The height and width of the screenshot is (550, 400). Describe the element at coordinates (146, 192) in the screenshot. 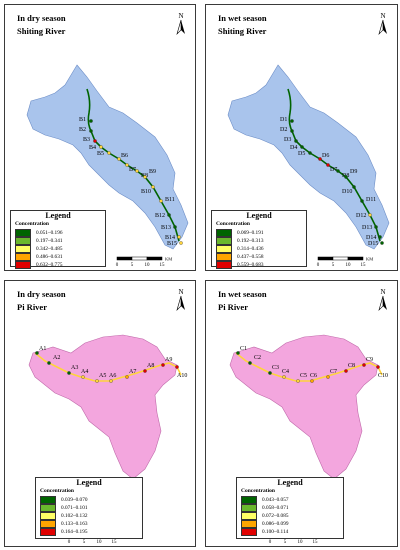

I see `site-label: B10` at that location.